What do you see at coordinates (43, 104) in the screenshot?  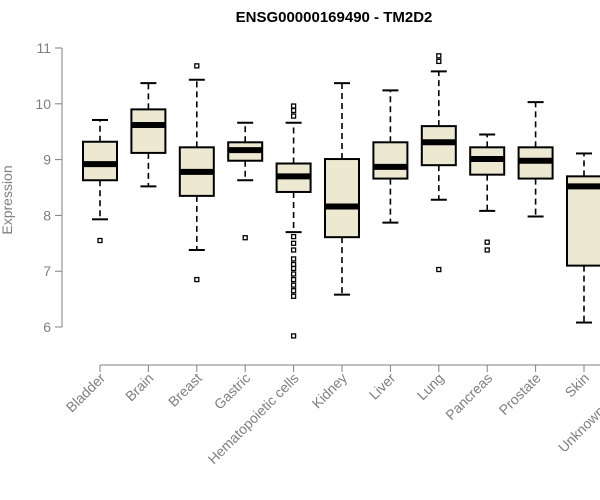 I see `y-tick-label: 10` at bounding box center [43, 104].